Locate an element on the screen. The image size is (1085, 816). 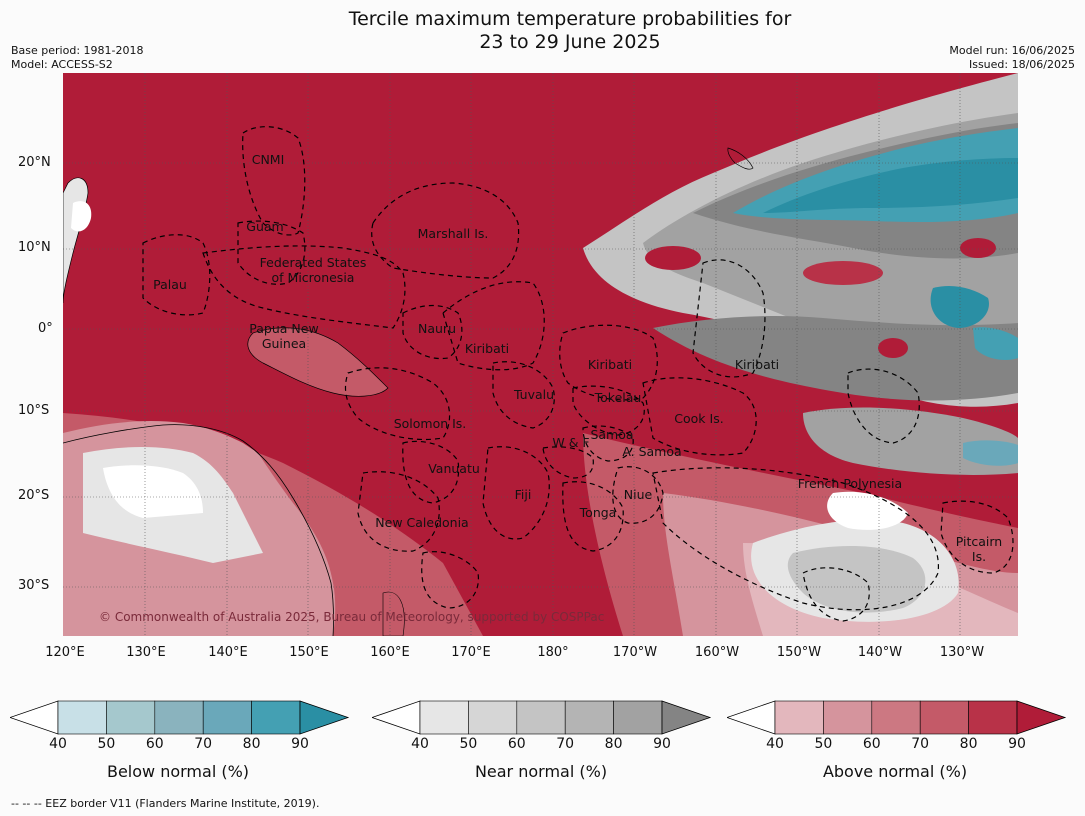
eez-tonga is located at coordinates (593, 516).